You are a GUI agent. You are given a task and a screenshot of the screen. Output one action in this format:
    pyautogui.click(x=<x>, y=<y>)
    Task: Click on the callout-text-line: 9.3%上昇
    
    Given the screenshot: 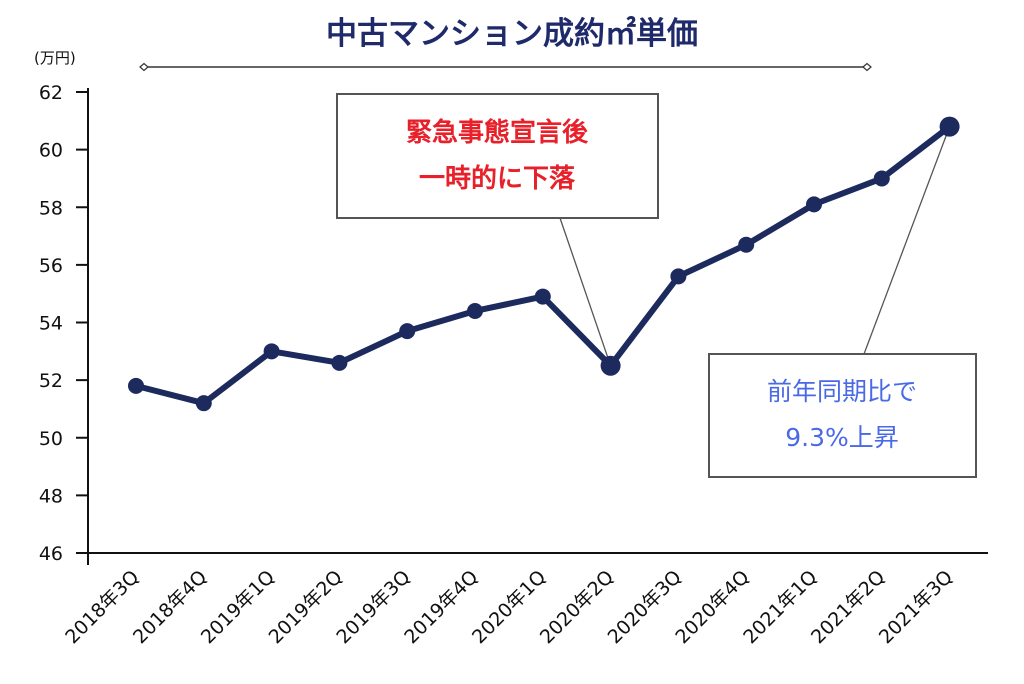 What is the action you would take?
    pyautogui.click(x=842, y=437)
    